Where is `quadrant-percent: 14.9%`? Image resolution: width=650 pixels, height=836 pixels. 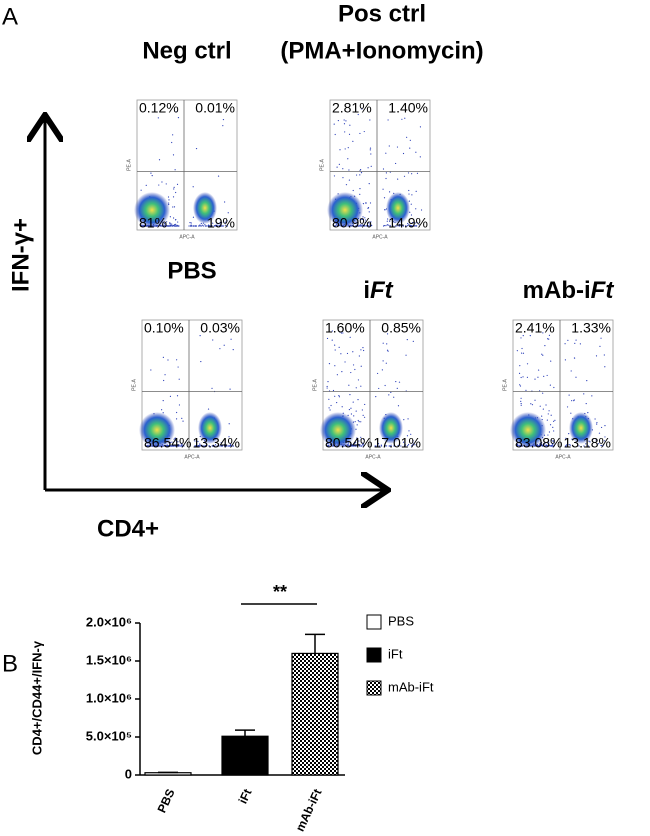 quadrant-percent: 14.9% is located at coordinates (408, 223).